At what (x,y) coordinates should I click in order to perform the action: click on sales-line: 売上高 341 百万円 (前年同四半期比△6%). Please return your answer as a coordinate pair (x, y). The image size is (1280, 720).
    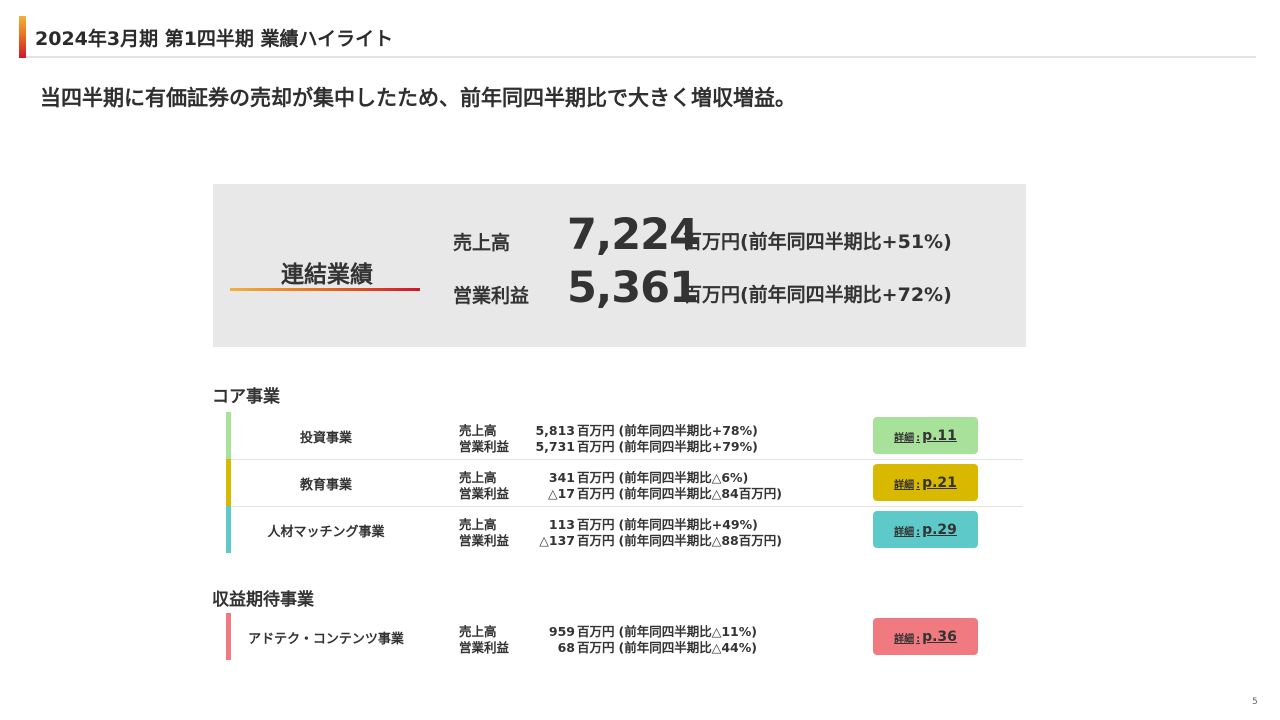
    Looking at the image, I should click on (603, 476).